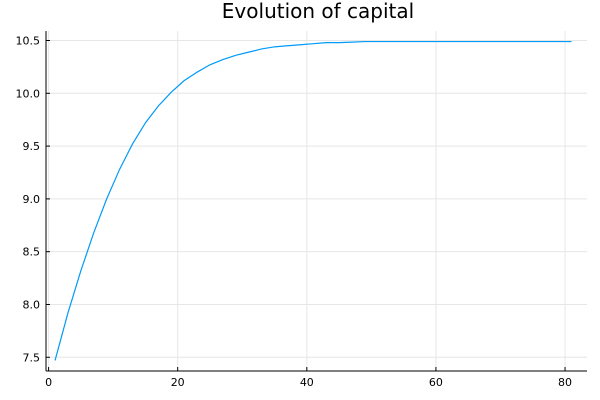  Describe the element at coordinates (565, 382) in the screenshot. I see `x-tick-label: 80` at that location.